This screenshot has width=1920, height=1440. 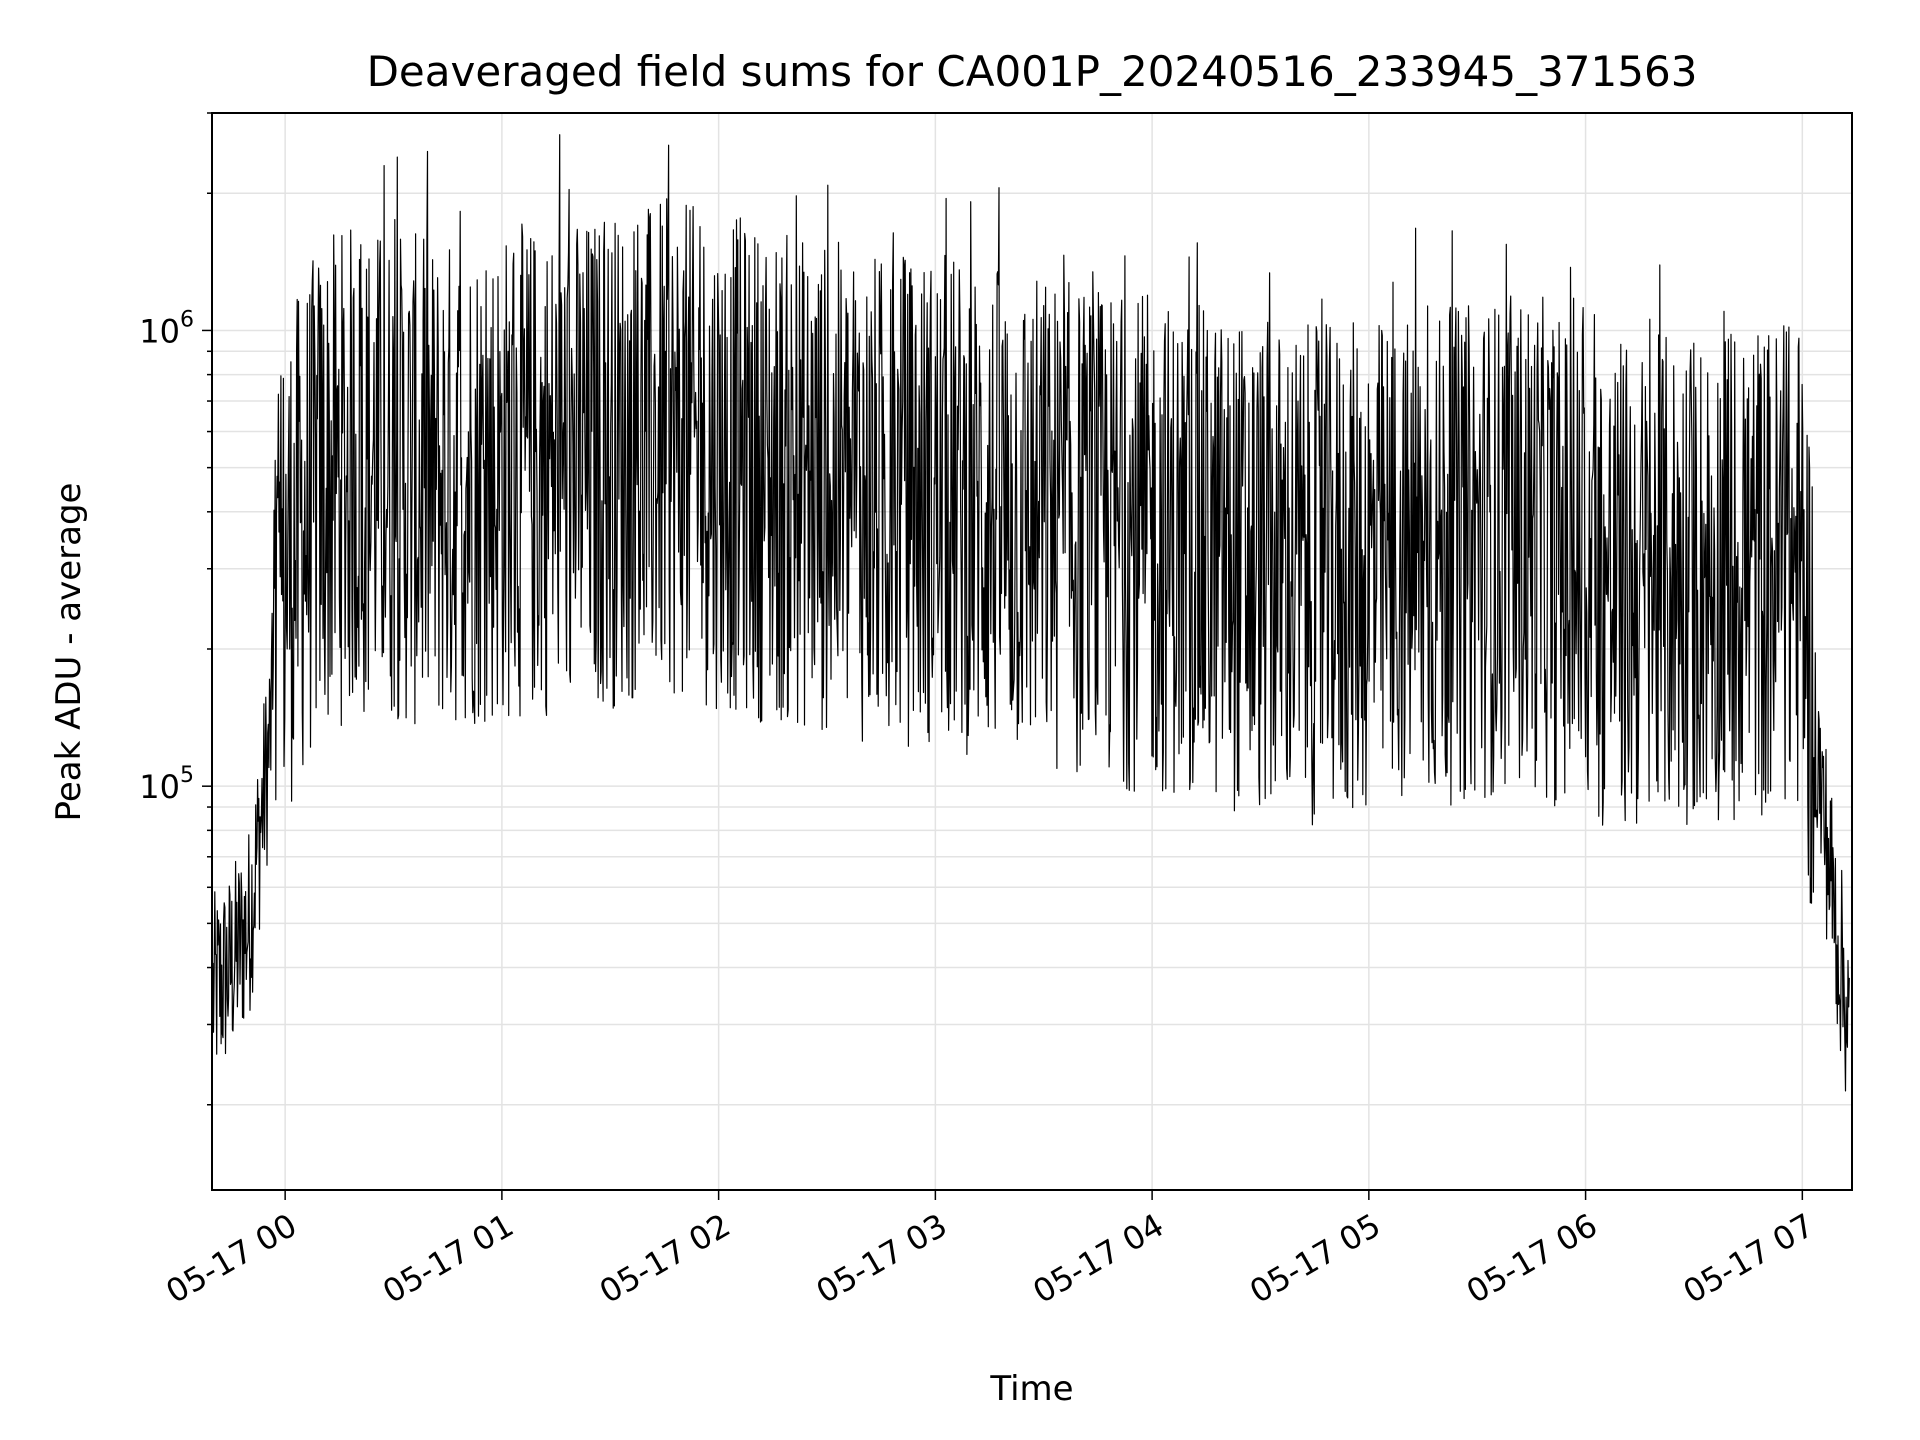 What do you see at coordinates (1099, 1258) in the screenshot?
I see `x-tick-label: 05-17 04` at bounding box center [1099, 1258].